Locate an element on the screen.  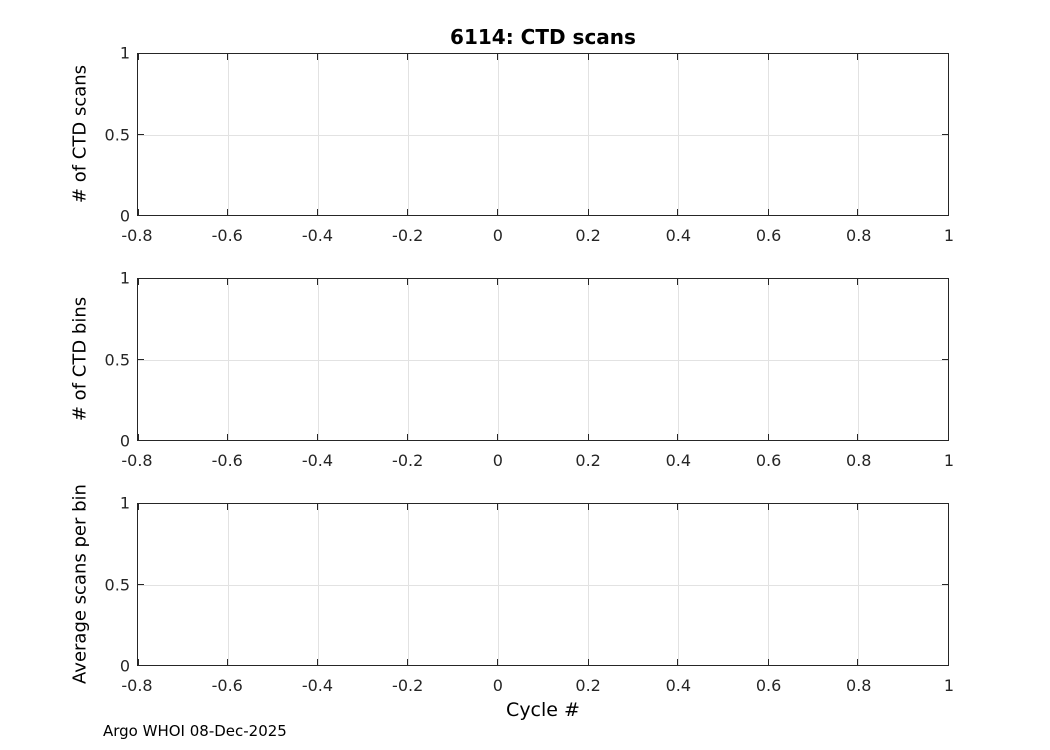
x-tick-labels: -0.8 -0.6 -0.4 -0.2 0 0.2 0.4 0.6 0.8 1 is located at coordinates (537, 237).